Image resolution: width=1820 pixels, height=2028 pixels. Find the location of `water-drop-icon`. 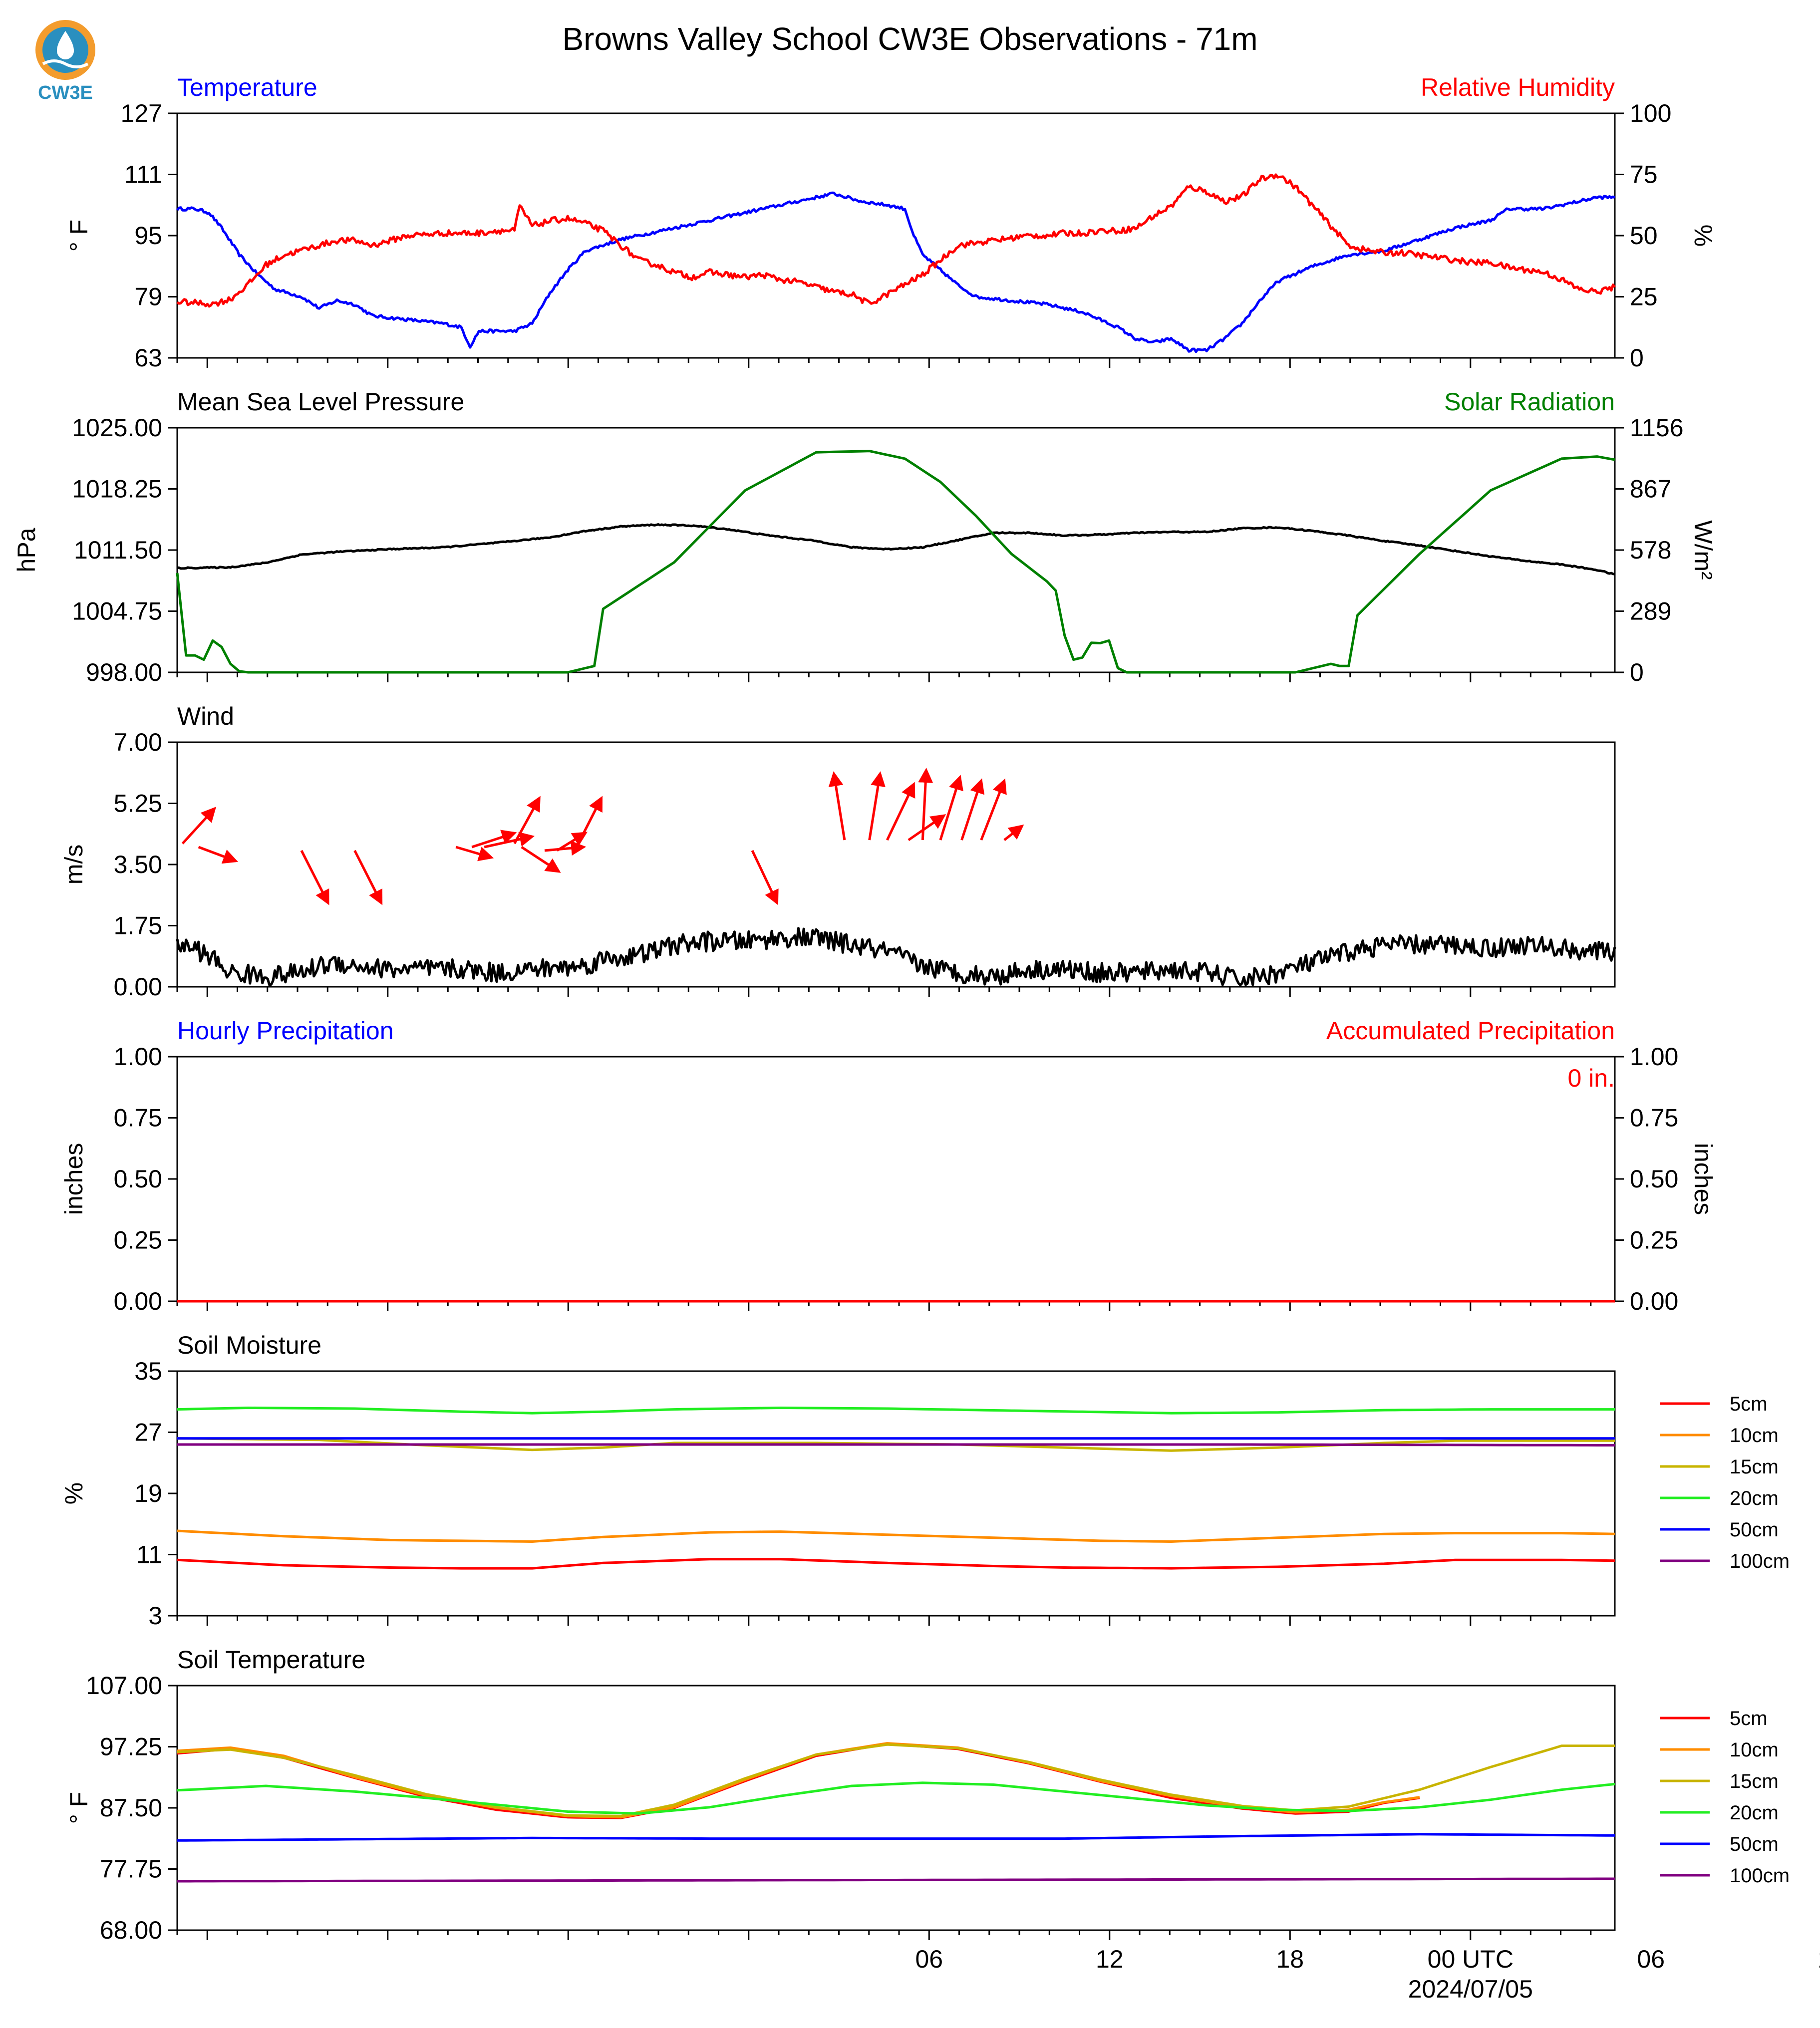

water-drop-icon is located at coordinates (65, 45).